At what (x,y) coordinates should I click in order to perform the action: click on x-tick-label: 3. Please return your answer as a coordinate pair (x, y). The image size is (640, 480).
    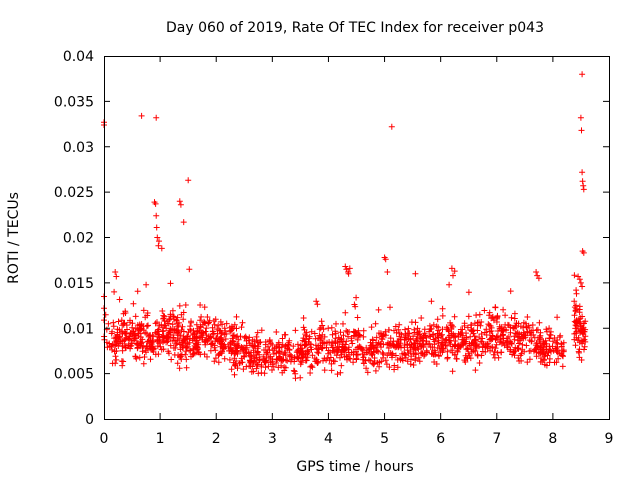
    Looking at the image, I should click on (272, 439).